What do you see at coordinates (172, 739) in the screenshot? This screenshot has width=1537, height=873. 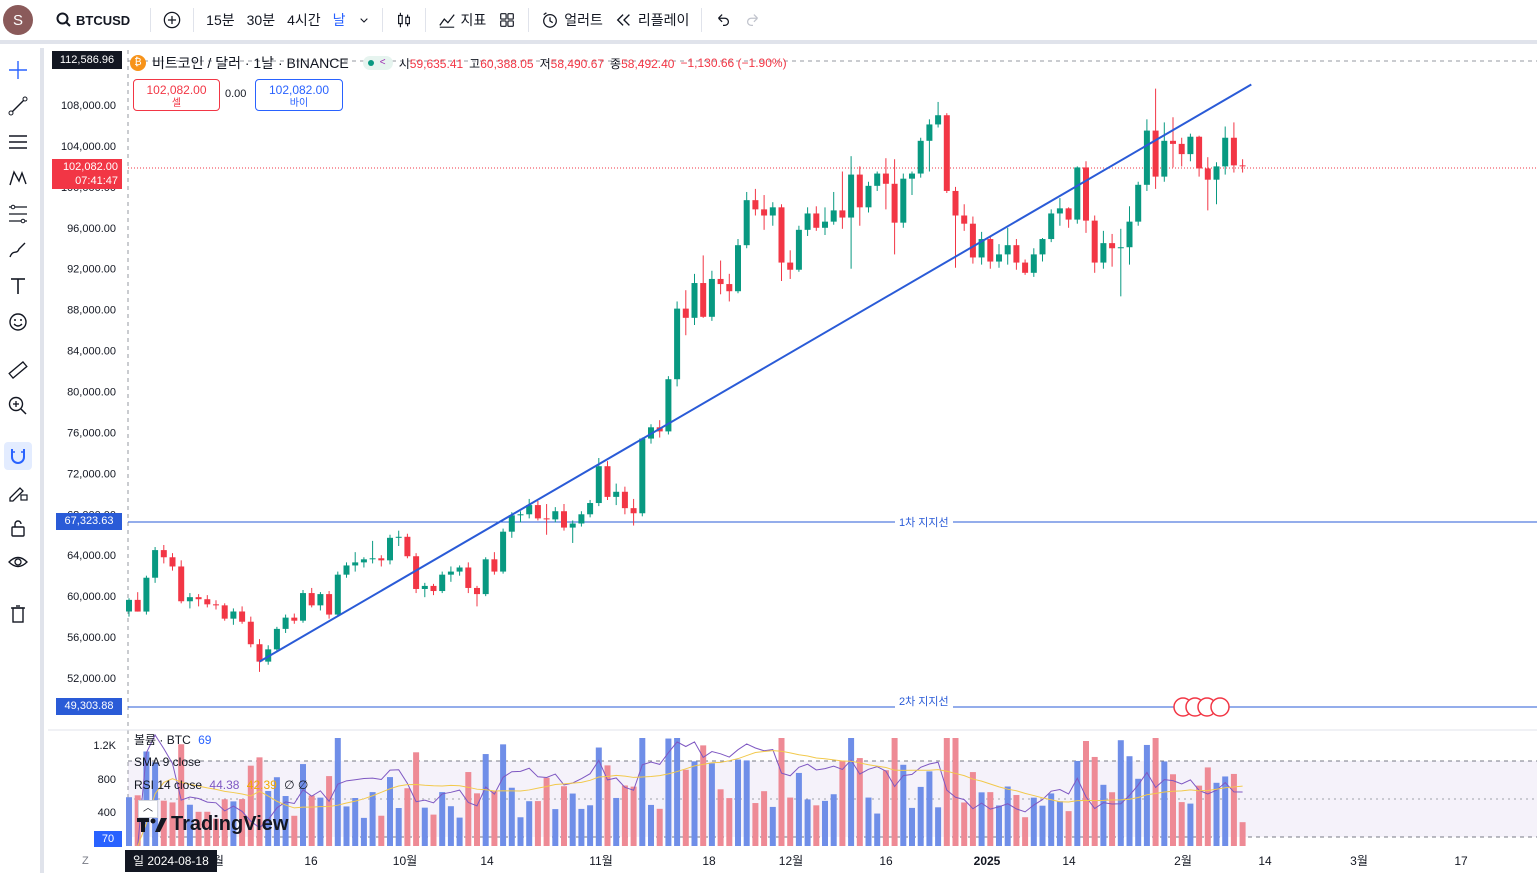 I see `volume-legend: 볼륨 · BTC 69` at bounding box center [172, 739].